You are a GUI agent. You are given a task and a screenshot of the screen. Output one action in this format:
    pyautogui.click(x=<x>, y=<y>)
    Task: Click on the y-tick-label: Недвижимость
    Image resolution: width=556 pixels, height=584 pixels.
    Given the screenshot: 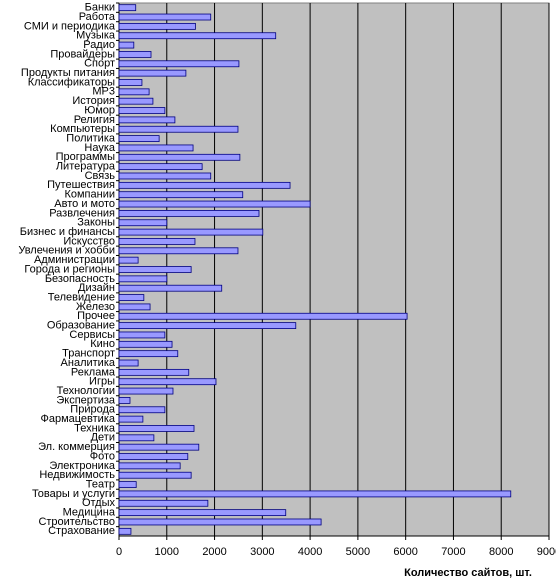 What is the action you would take?
    pyautogui.click(x=77, y=475)
    